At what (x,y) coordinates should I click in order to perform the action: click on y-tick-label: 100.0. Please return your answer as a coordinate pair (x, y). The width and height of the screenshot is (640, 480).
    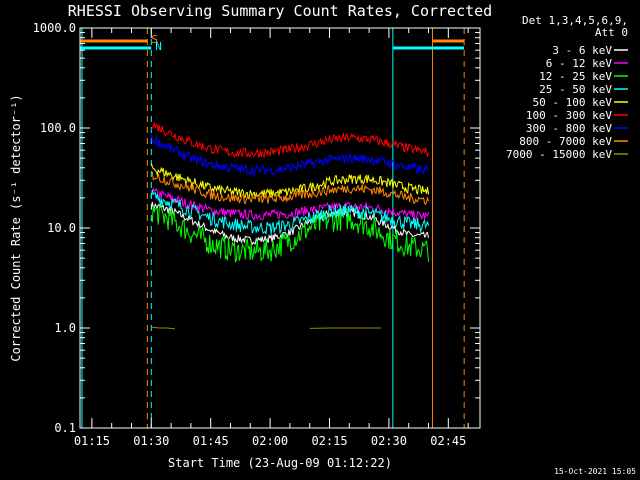
    Looking at the image, I should click on (58, 128).